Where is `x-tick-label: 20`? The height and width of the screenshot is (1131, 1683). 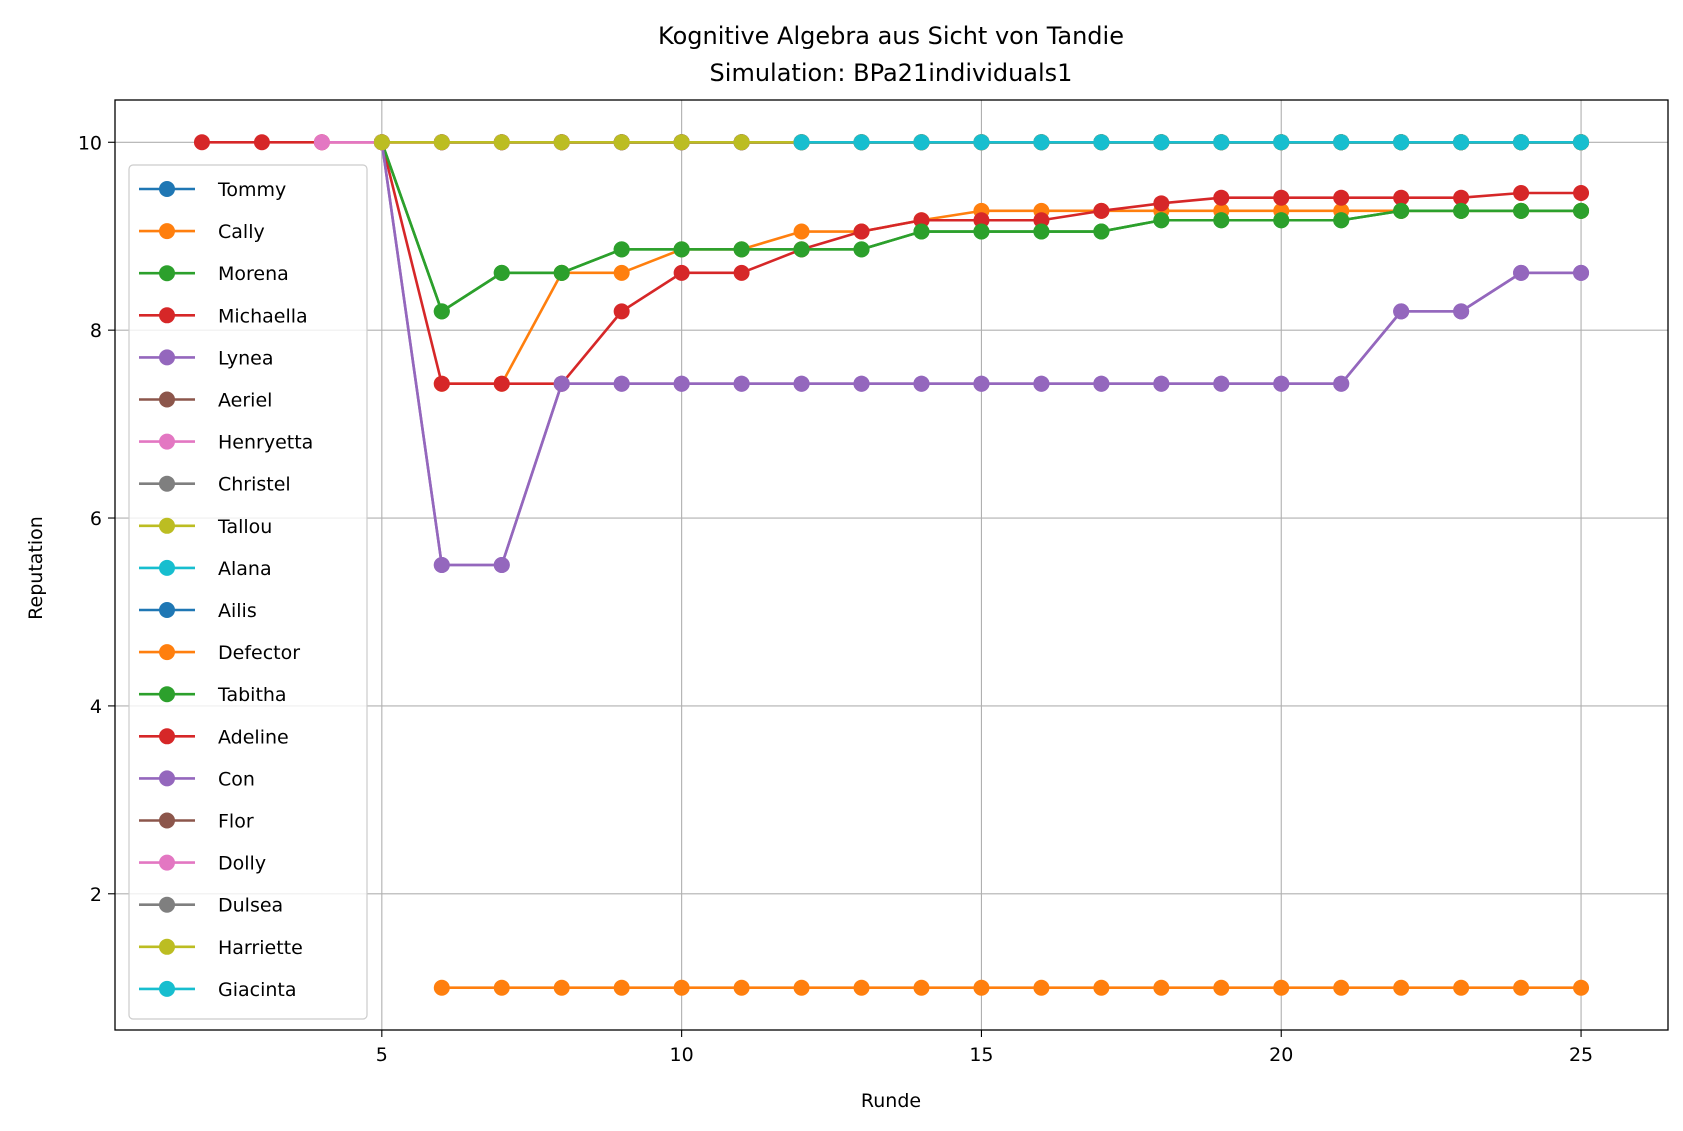 x-tick-label: 20 is located at coordinates (1281, 1055).